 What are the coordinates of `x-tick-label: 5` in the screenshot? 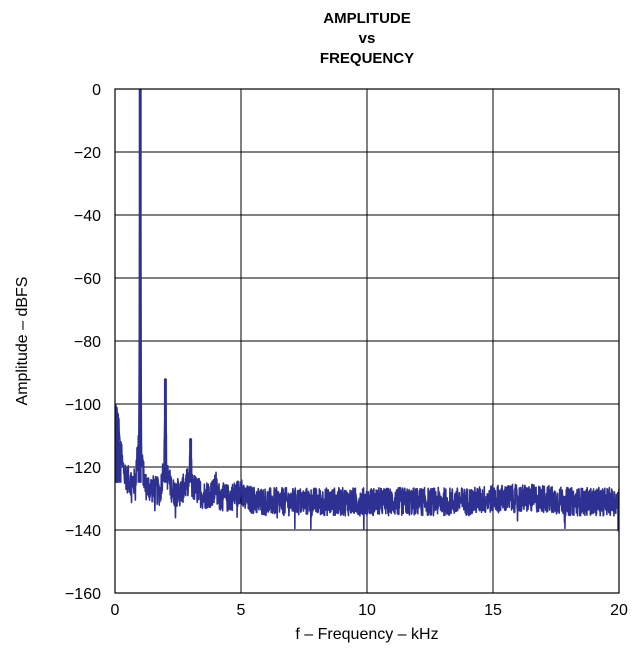 It's located at (241, 610).